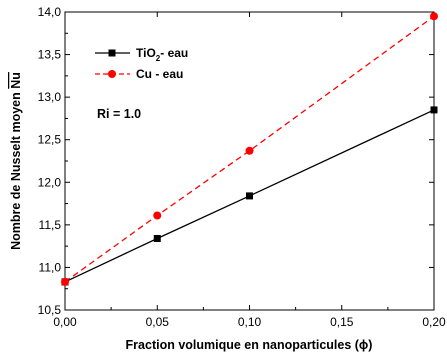  Describe the element at coordinates (158, 322) in the screenshot. I see `x-tick-label-1: 0,05` at that location.